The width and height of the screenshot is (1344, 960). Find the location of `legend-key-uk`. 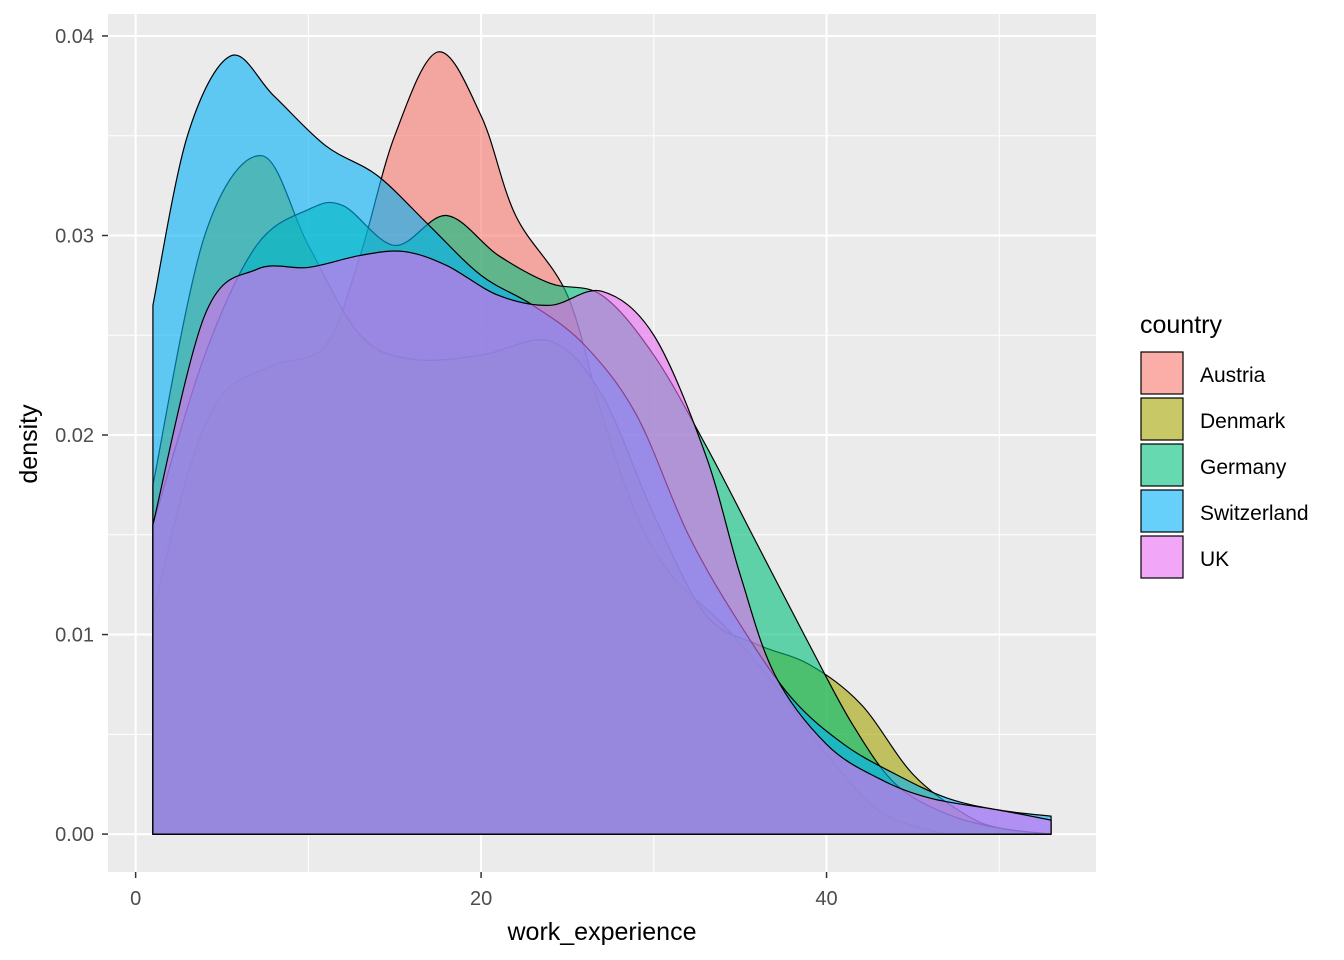

legend-key-uk is located at coordinates (1162, 557).